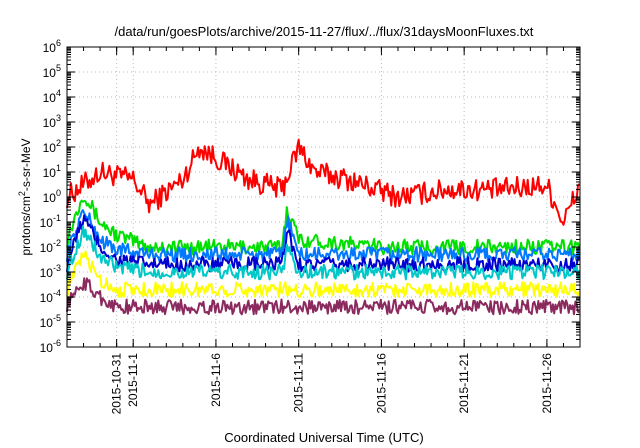 The width and height of the screenshot is (640, 448). Describe the element at coordinates (52, 46) in the screenshot. I see `y-tick-label: 10⁶` at that location.